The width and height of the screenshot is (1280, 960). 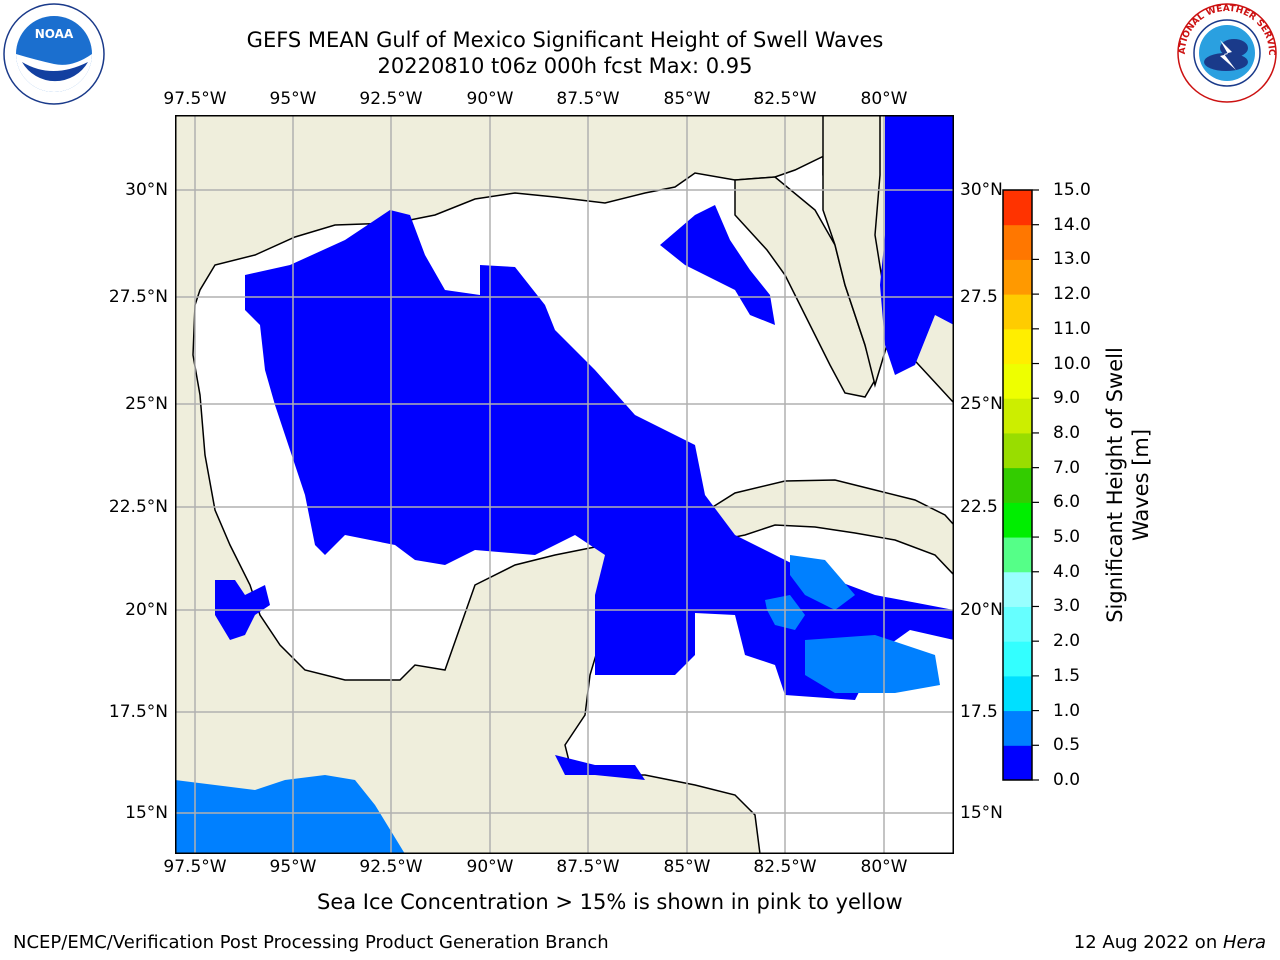 I want to click on colorbar-tick-label: 12.0, so click(x=1072, y=294).